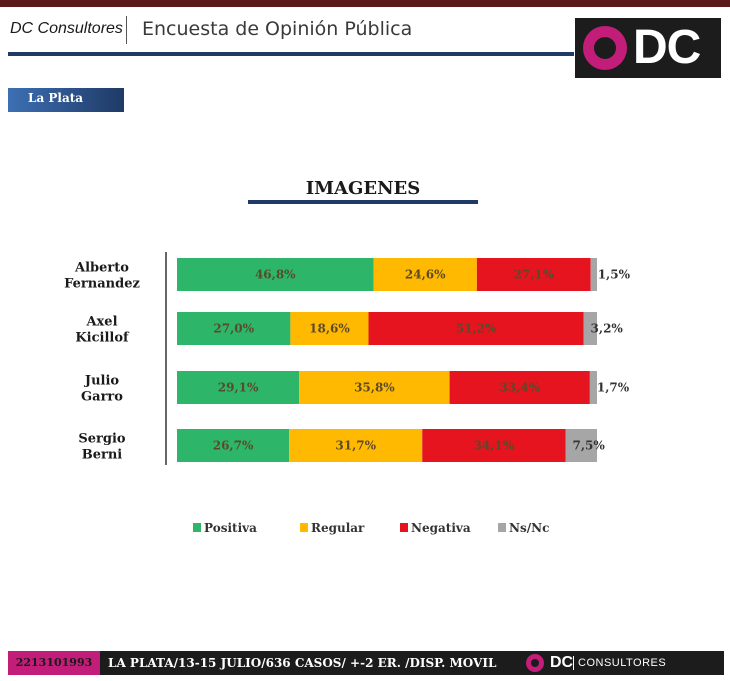 The width and height of the screenshot is (730, 681). Describe the element at coordinates (535, 663) in the screenshot. I see `footer-logo-circle-icon` at that location.